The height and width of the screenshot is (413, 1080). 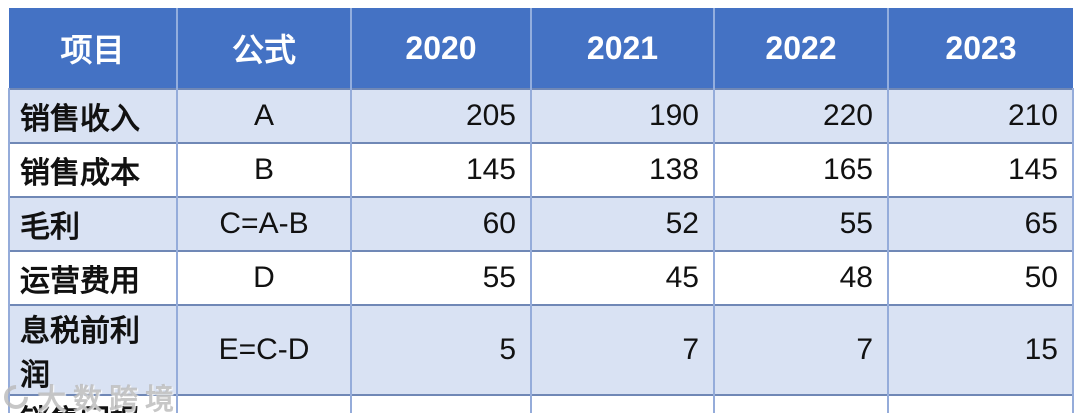 I want to click on value-cell: 190, so click(x=622, y=115).